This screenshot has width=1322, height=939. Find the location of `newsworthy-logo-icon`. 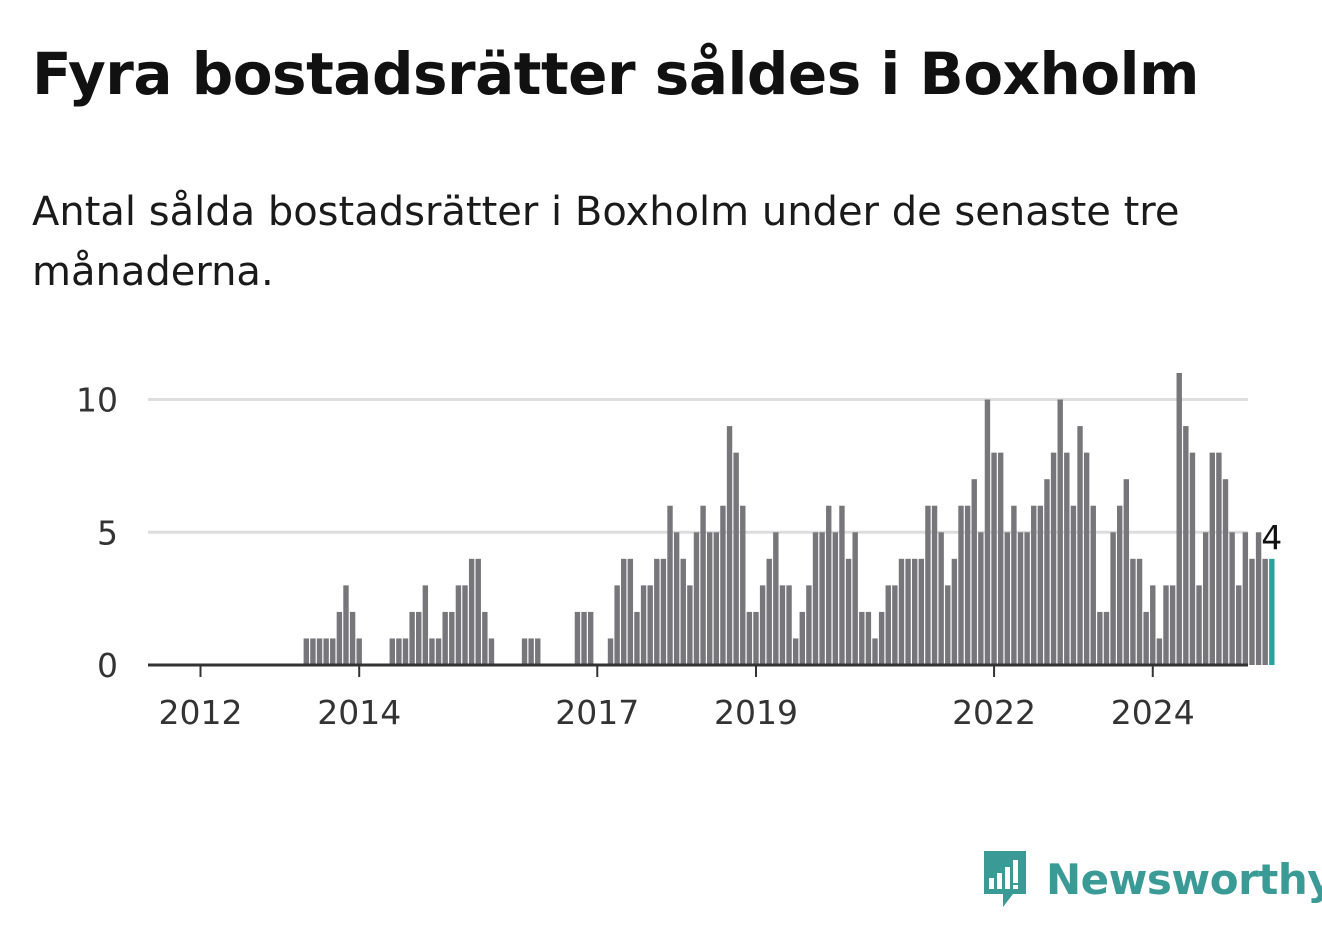

newsworthy-logo-icon is located at coordinates (1005, 879).